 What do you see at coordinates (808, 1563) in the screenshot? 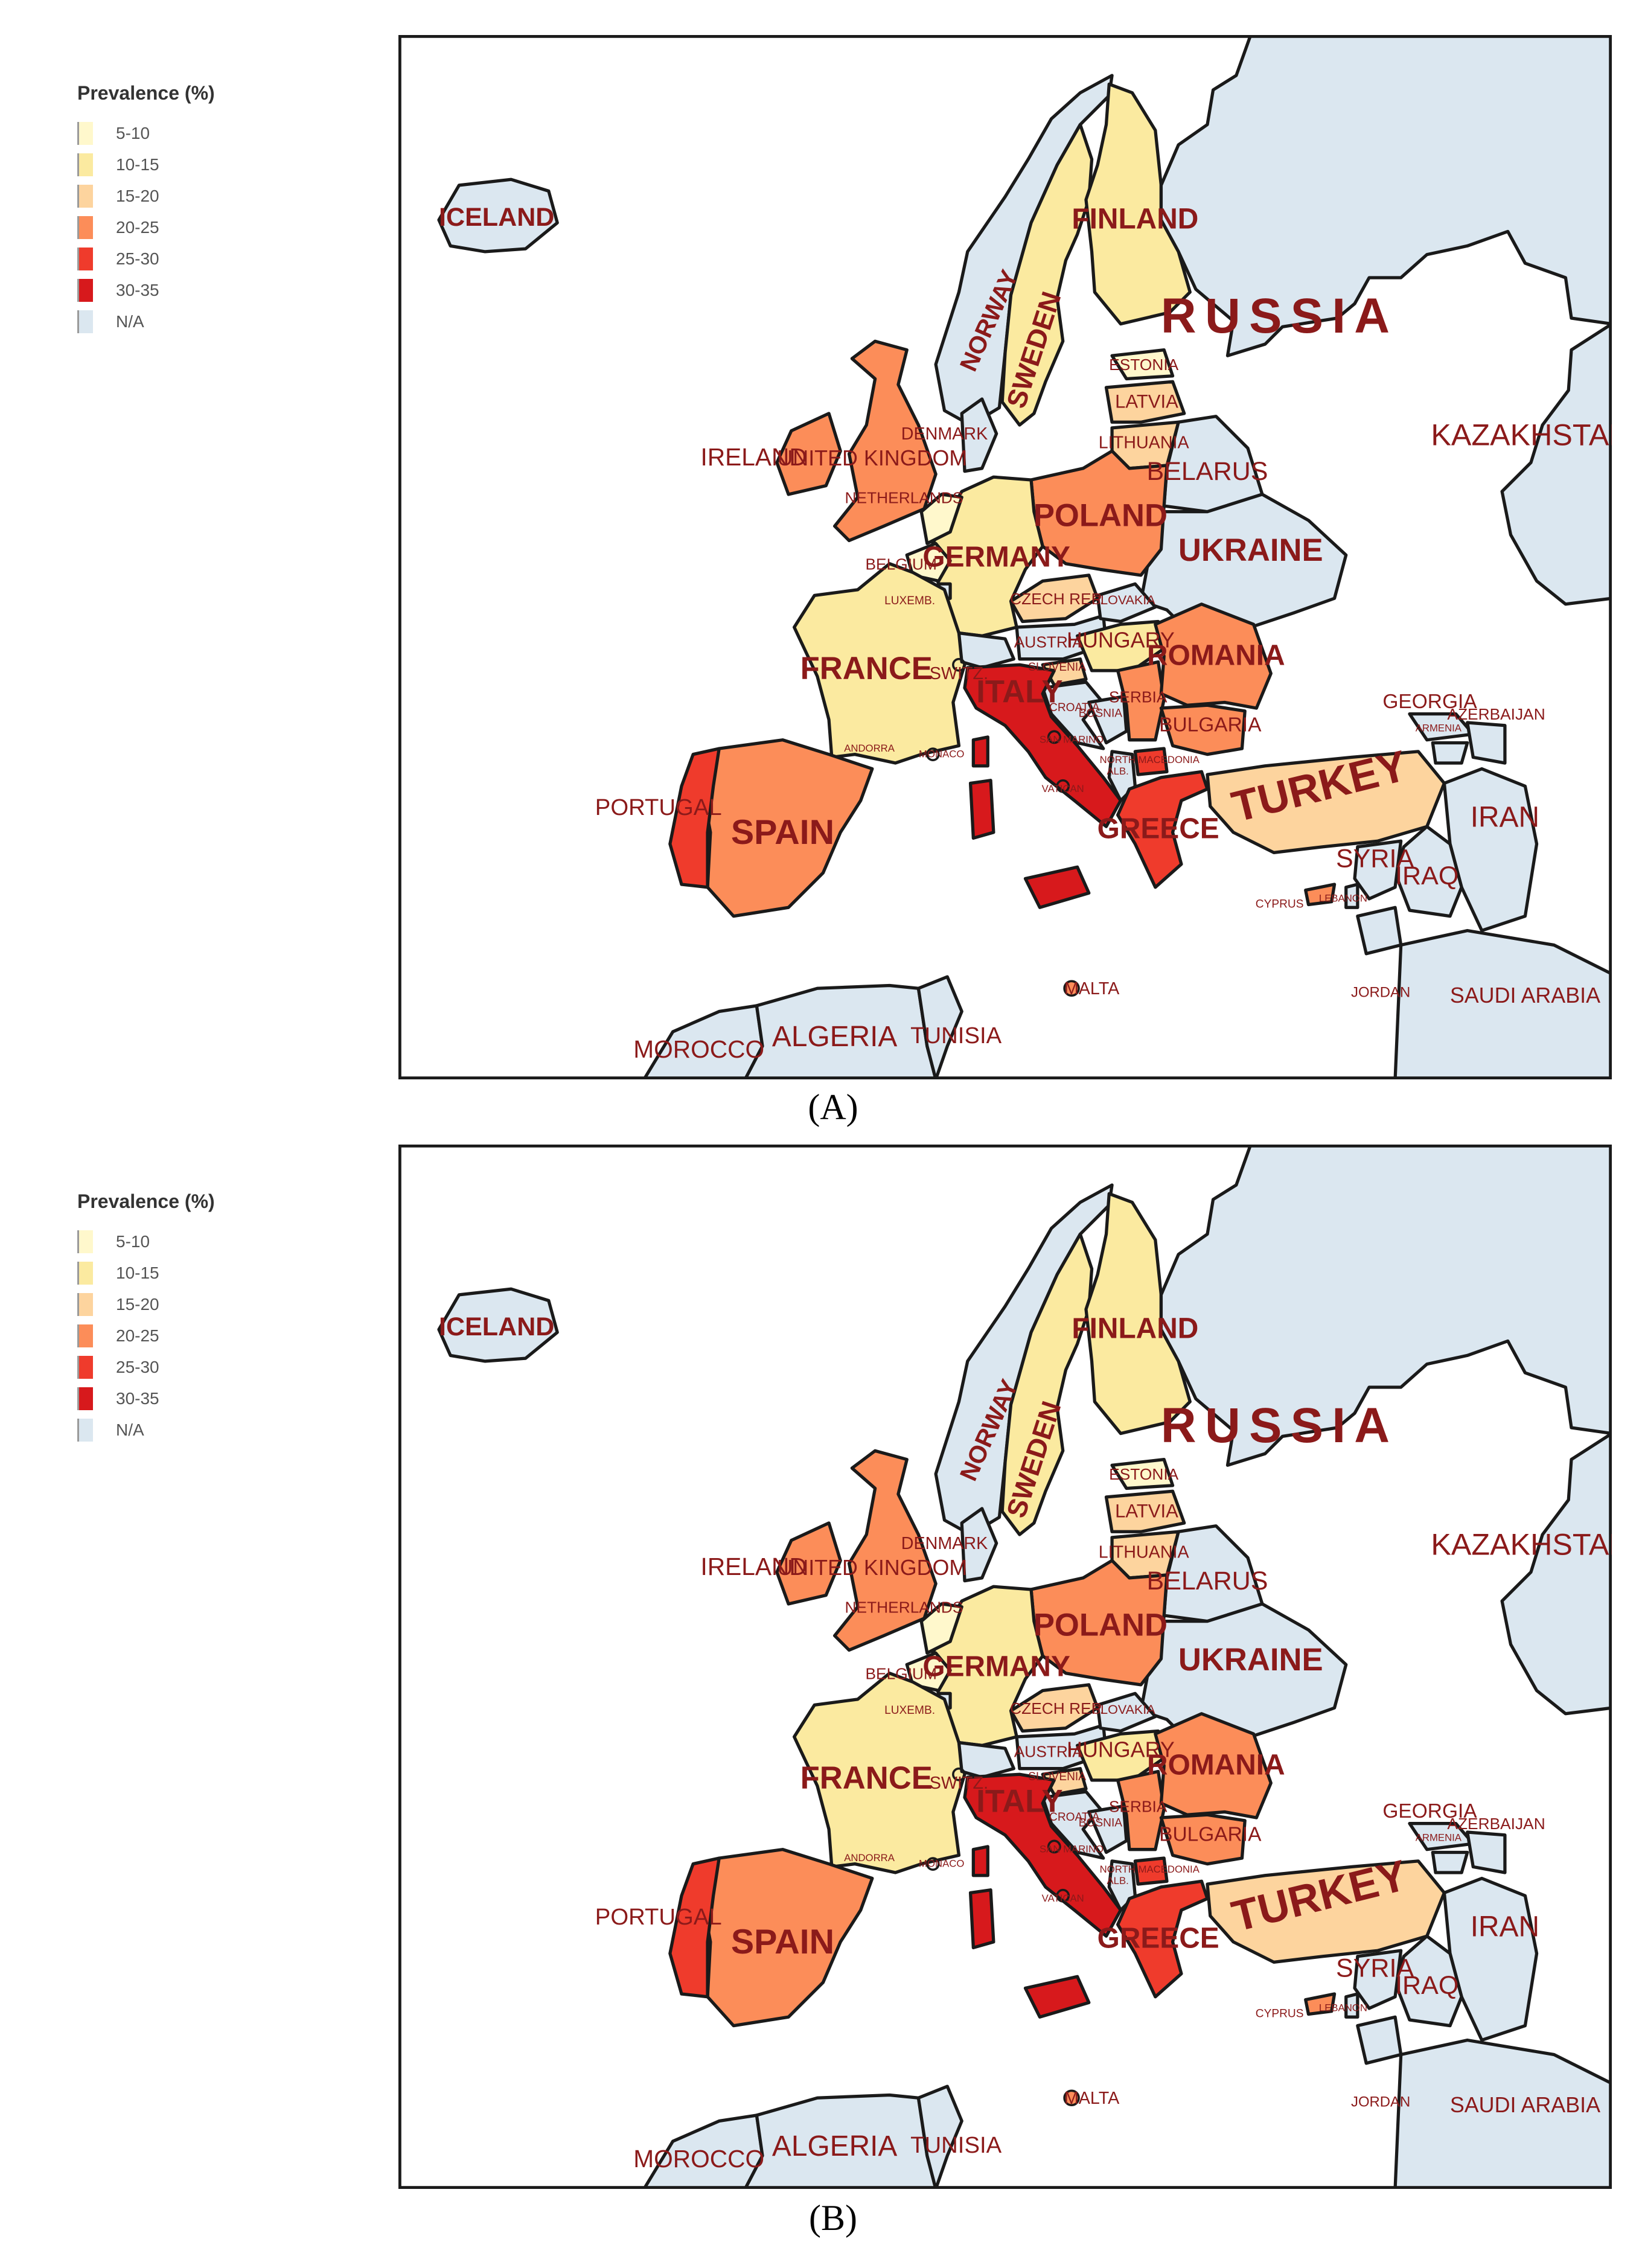
I see `country-ireland` at bounding box center [808, 1563].